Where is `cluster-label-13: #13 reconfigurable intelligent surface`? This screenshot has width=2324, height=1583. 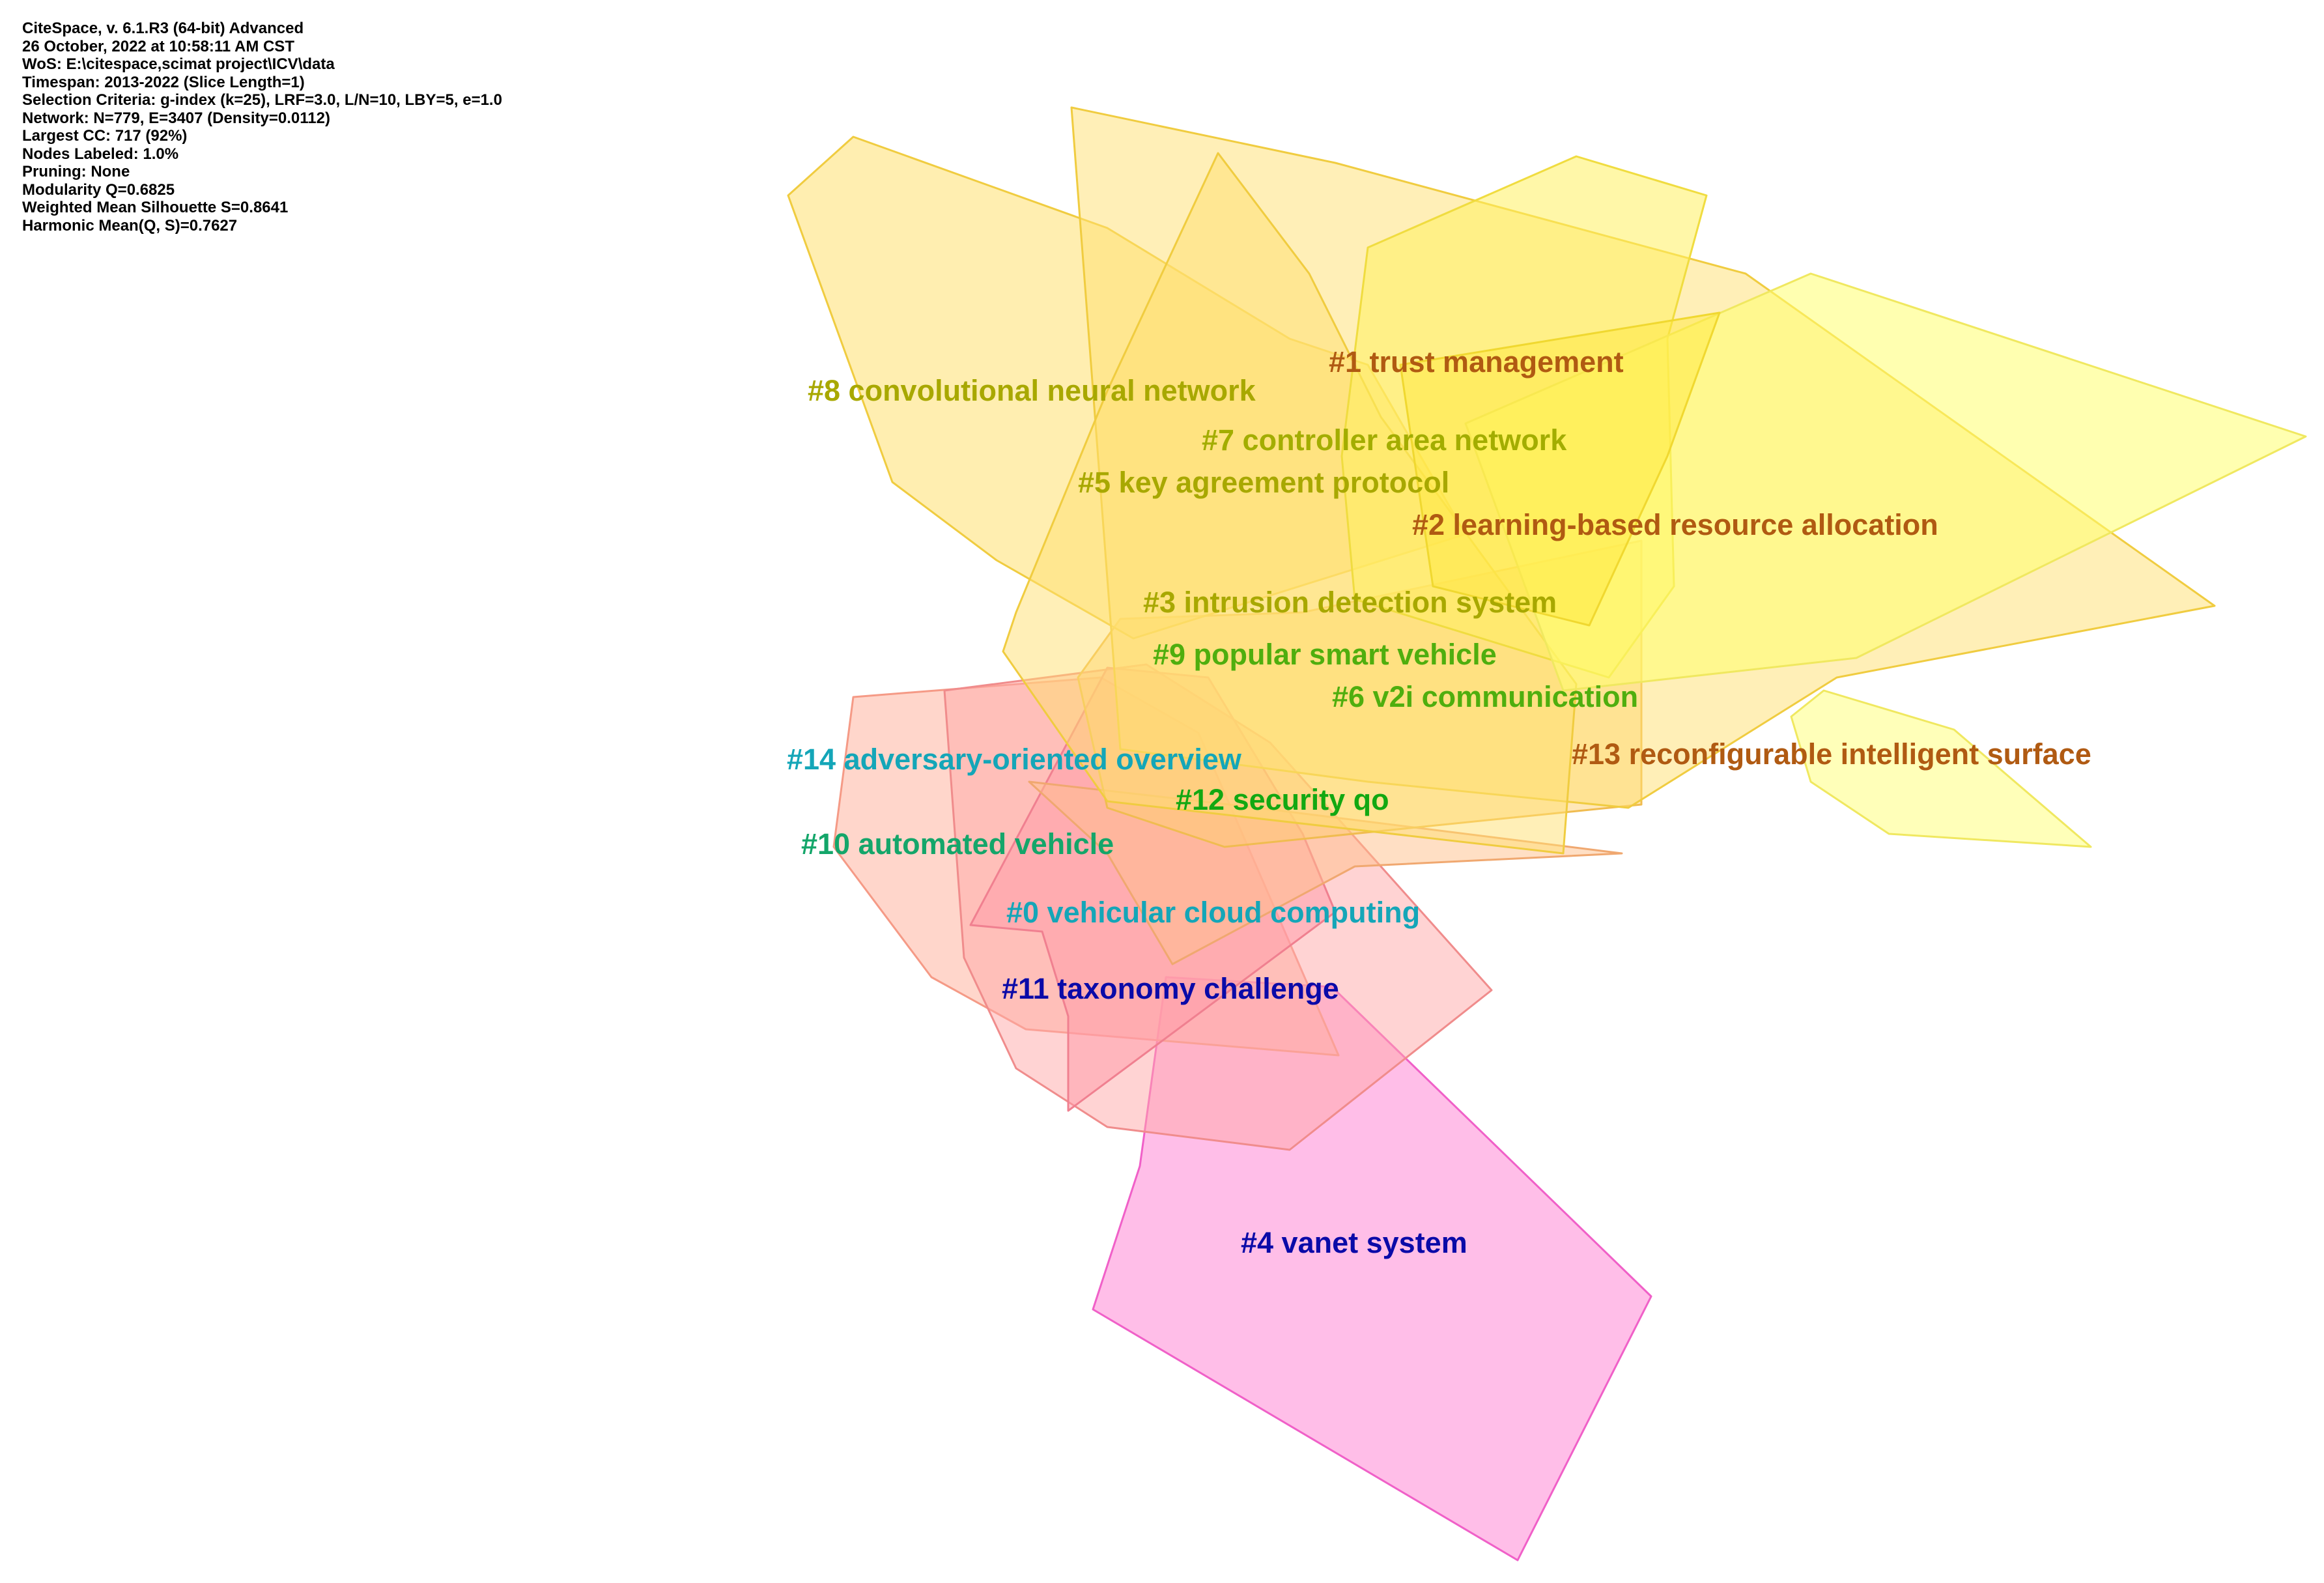
cluster-label-13: #13 reconfigurable intelligent surface is located at coordinates (1832, 754).